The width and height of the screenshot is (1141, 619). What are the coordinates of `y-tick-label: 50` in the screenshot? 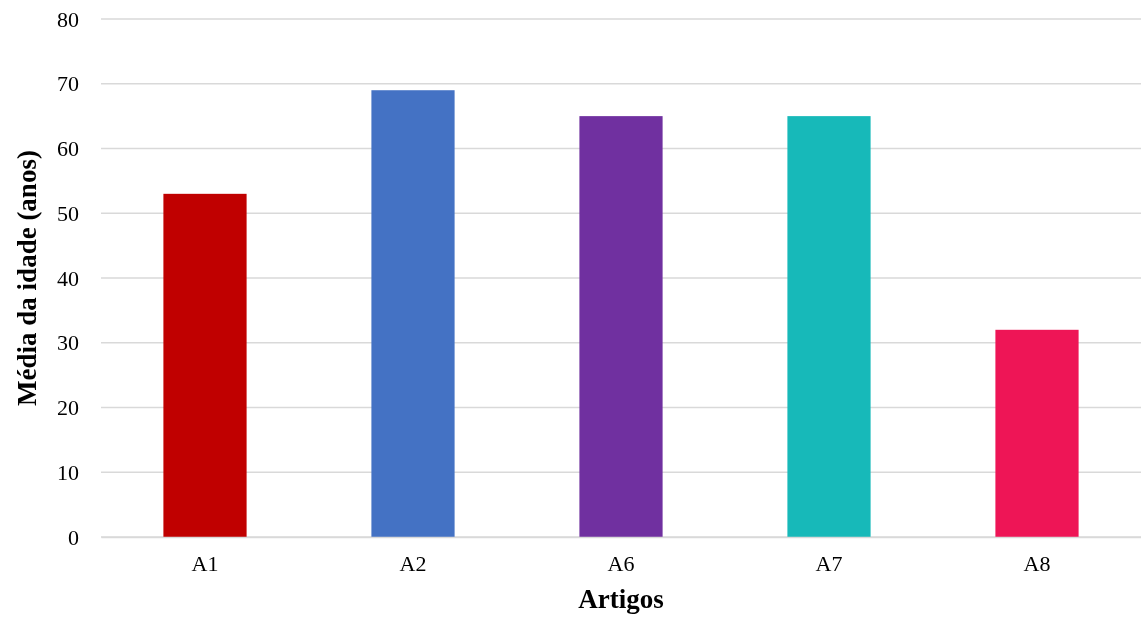 It's located at (68, 213).